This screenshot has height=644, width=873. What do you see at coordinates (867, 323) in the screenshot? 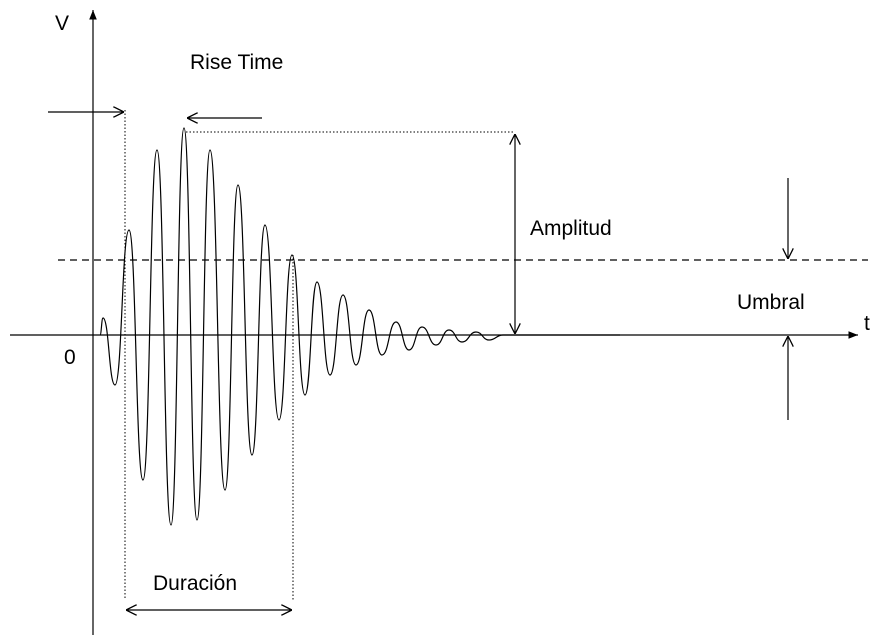
I see `axis-label: t` at bounding box center [867, 323].